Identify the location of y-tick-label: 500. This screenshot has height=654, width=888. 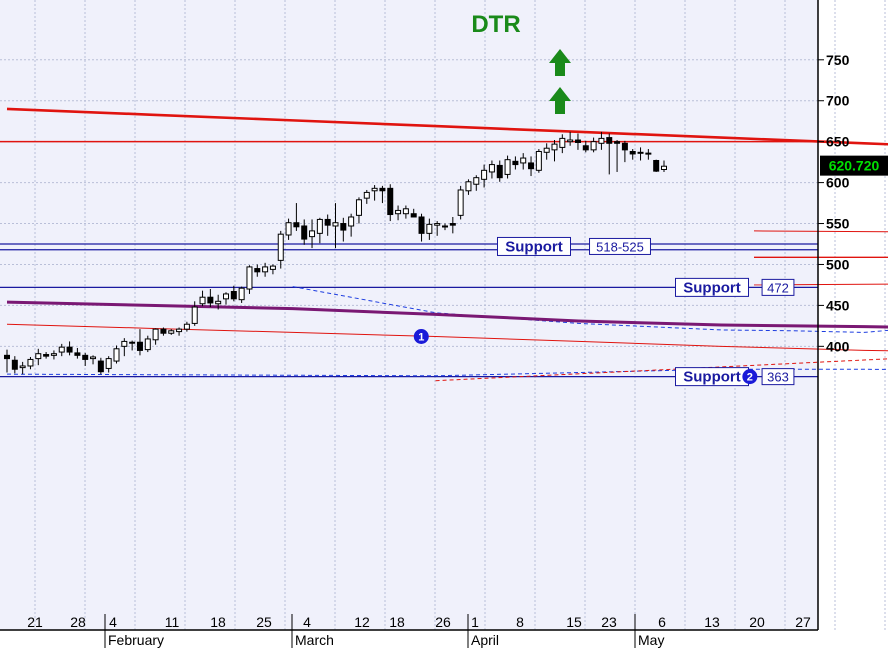
(838, 264).